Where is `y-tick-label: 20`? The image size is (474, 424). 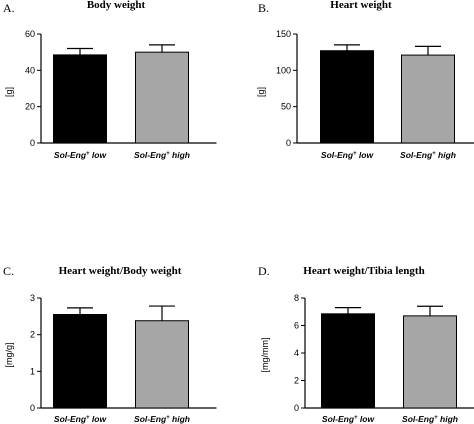
y-tick-label: 20 is located at coordinates (30, 107).